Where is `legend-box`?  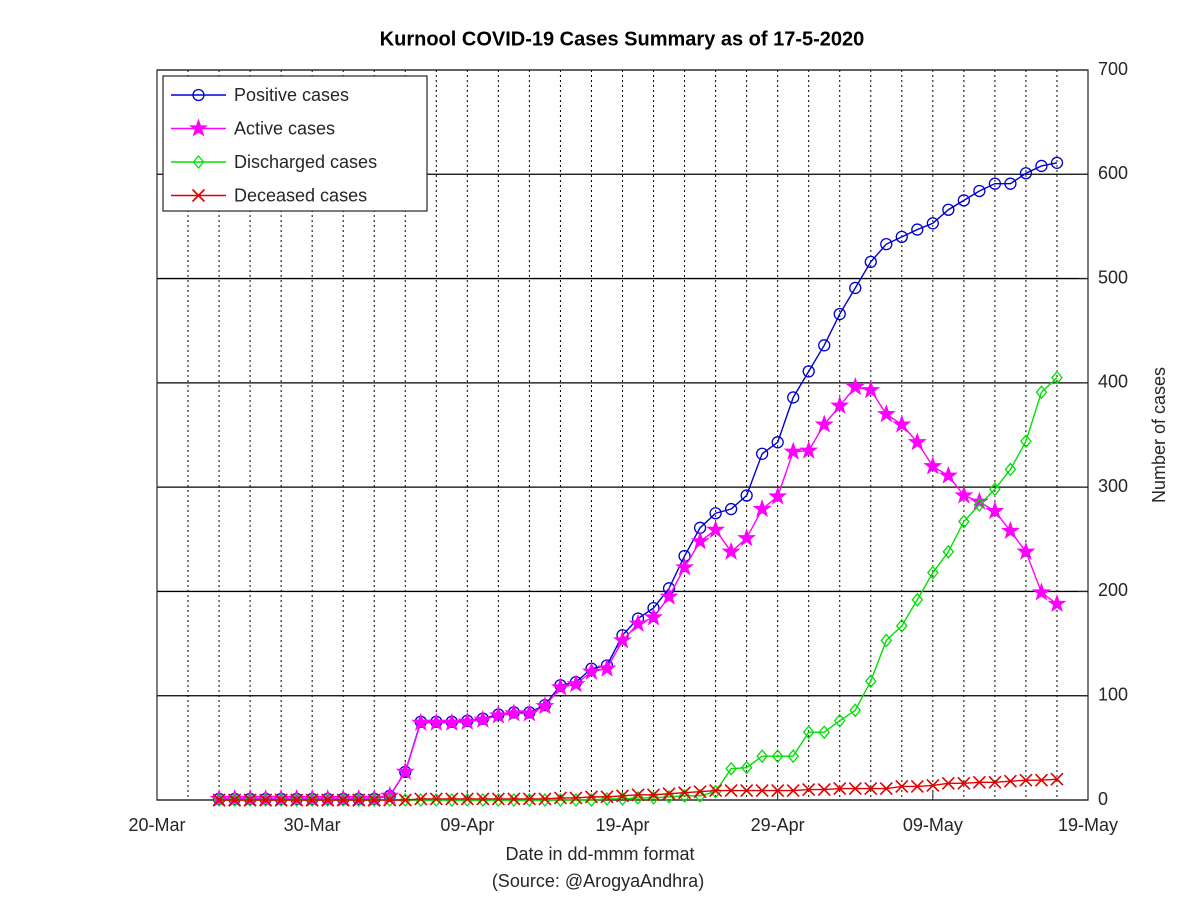
legend-box is located at coordinates (295, 143).